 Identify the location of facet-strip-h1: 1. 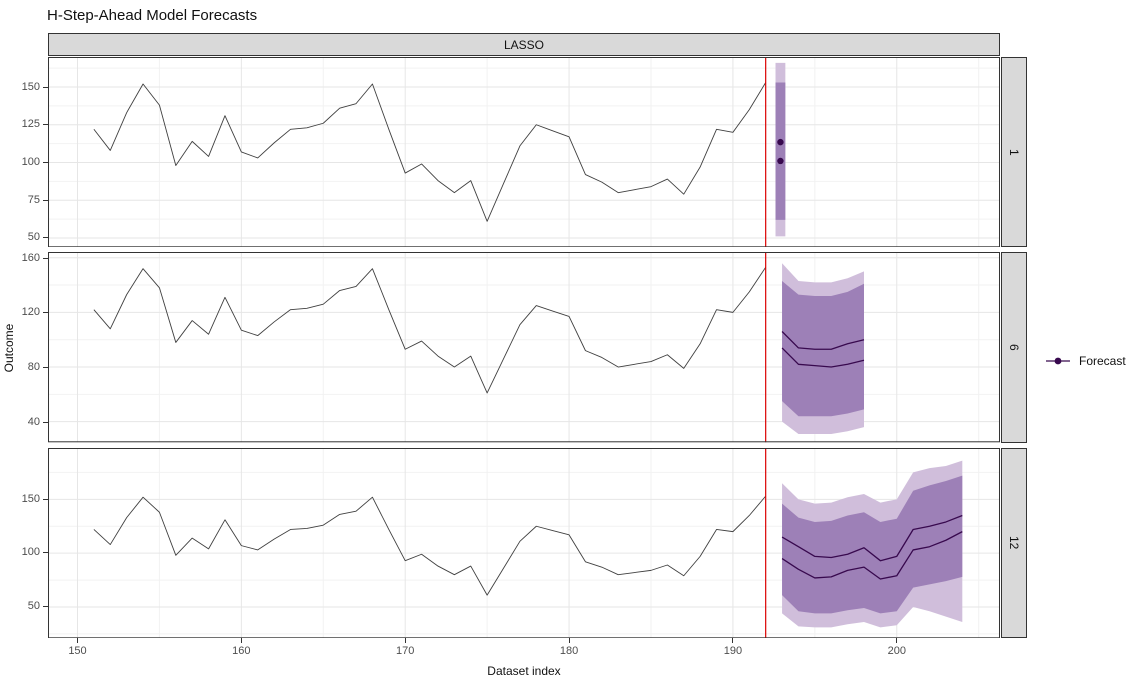
(1014, 152).